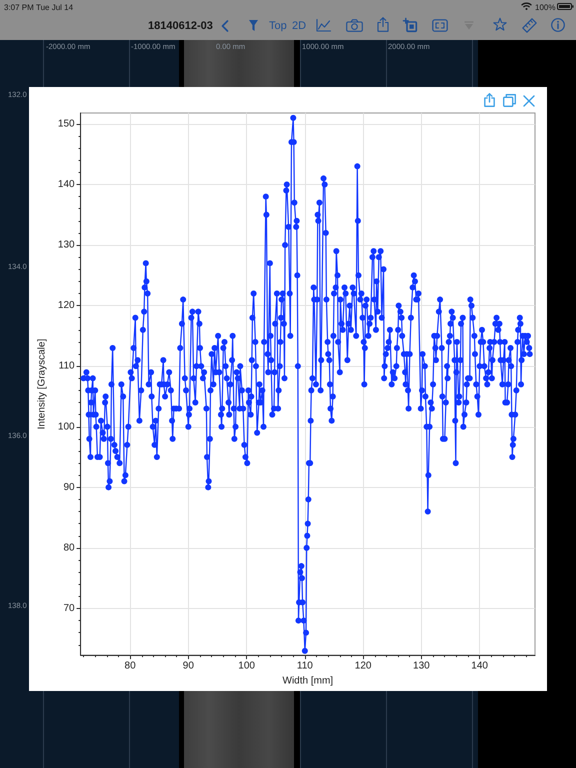  Describe the element at coordinates (188, 666) in the screenshot. I see `x-tick-label: 90` at that location.